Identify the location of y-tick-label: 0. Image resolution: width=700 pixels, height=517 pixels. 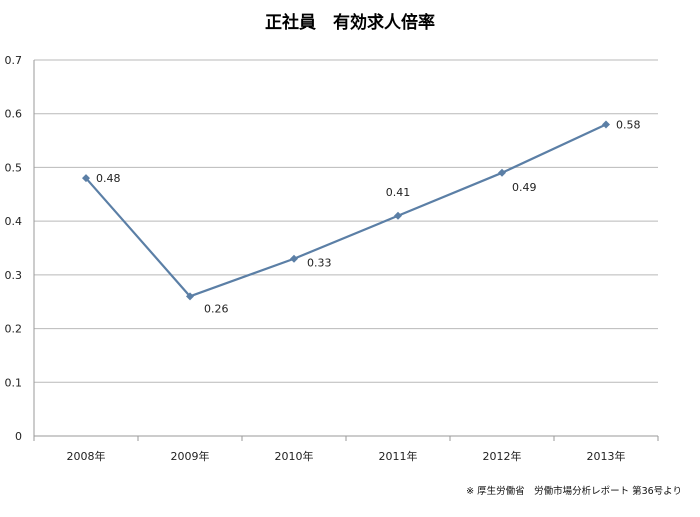
(18, 436).